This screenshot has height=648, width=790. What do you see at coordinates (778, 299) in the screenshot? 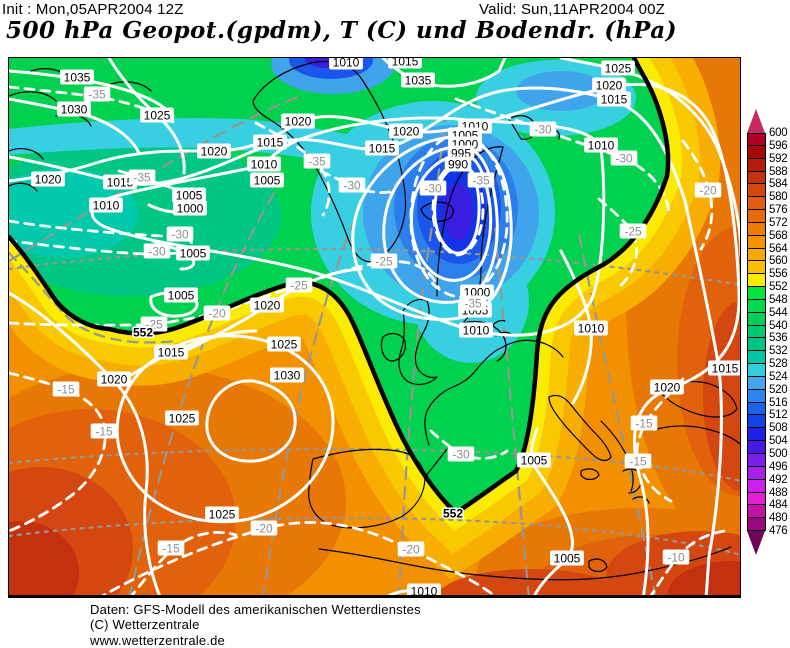
I see `colorbar-tick-label: 548` at bounding box center [778, 299].